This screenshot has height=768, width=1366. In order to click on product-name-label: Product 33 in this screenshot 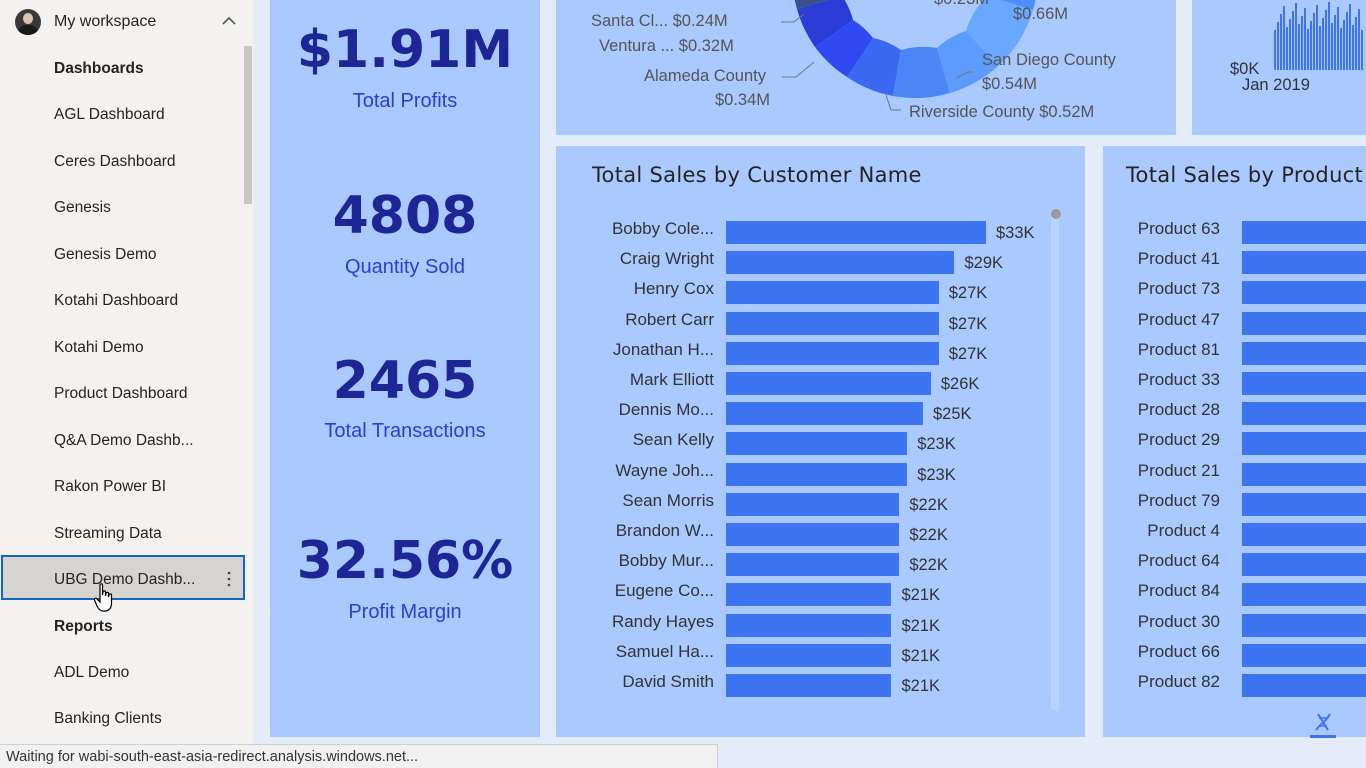, I will do `click(1178, 379)`.